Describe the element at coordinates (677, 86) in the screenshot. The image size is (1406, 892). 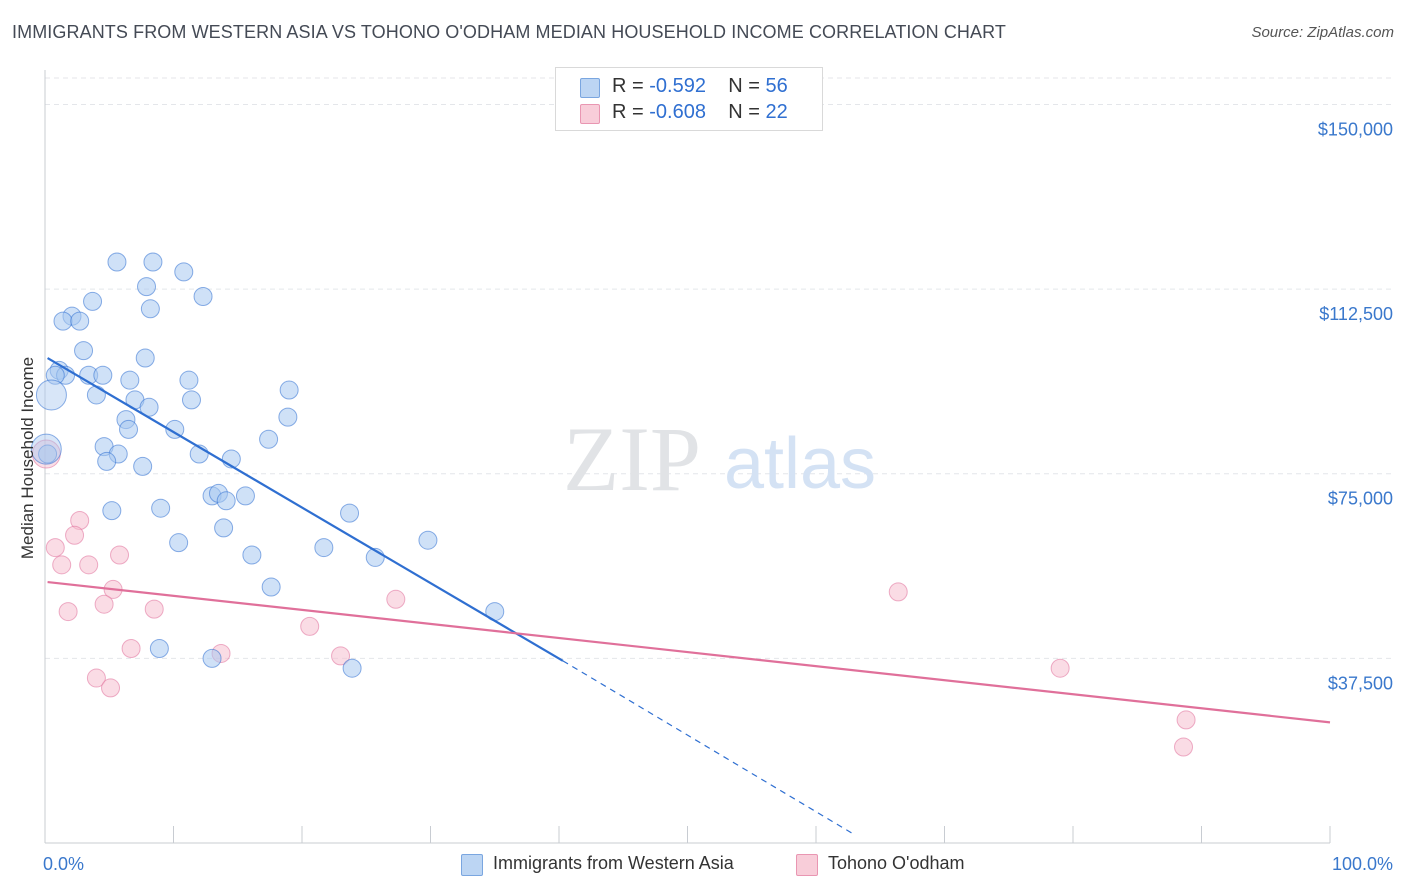
I see `legend-r-value: -0.592` at that location.